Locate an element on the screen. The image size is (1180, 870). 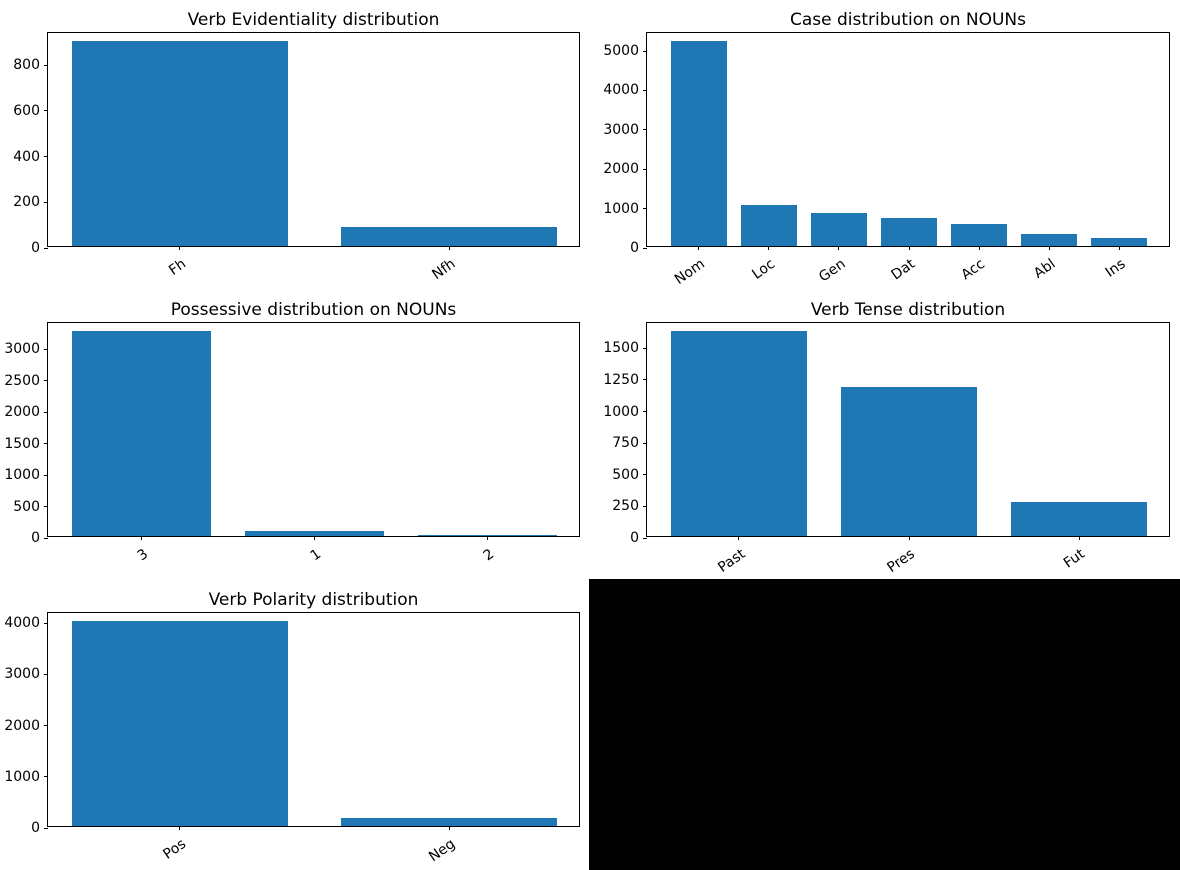
x-tick-label: Ins is located at coordinates (1115, 268).